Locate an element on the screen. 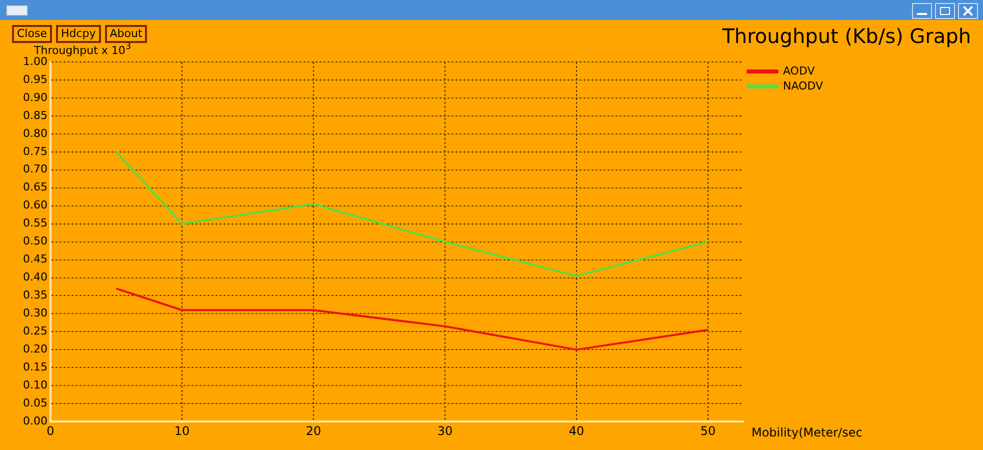 The width and height of the screenshot is (983, 450). y-tick-label: 0.70 is located at coordinates (35, 169).